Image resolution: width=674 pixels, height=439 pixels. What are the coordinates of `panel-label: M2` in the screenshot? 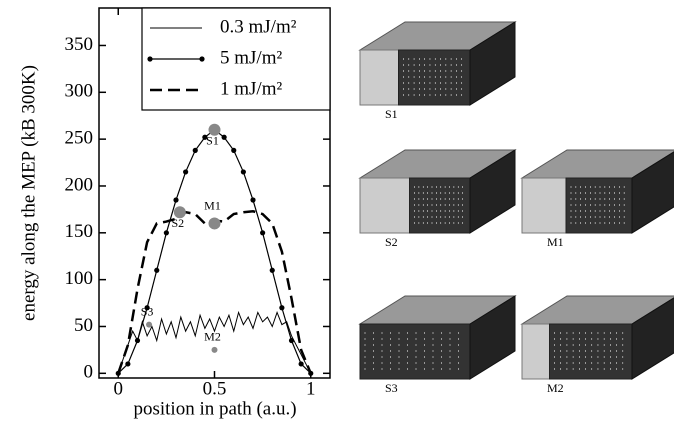 It's located at (555, 388).